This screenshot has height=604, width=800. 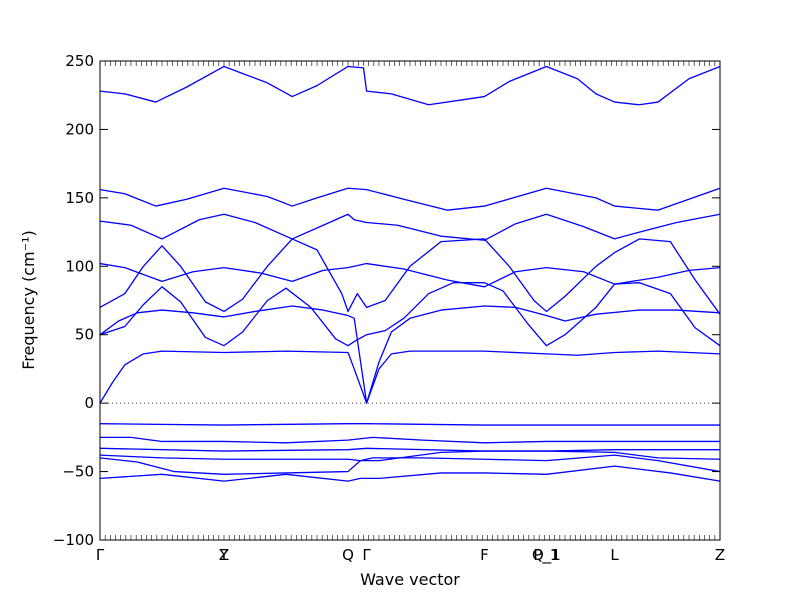 I want to click on x-tick-label: Q_1, so click(x=546, y=555).